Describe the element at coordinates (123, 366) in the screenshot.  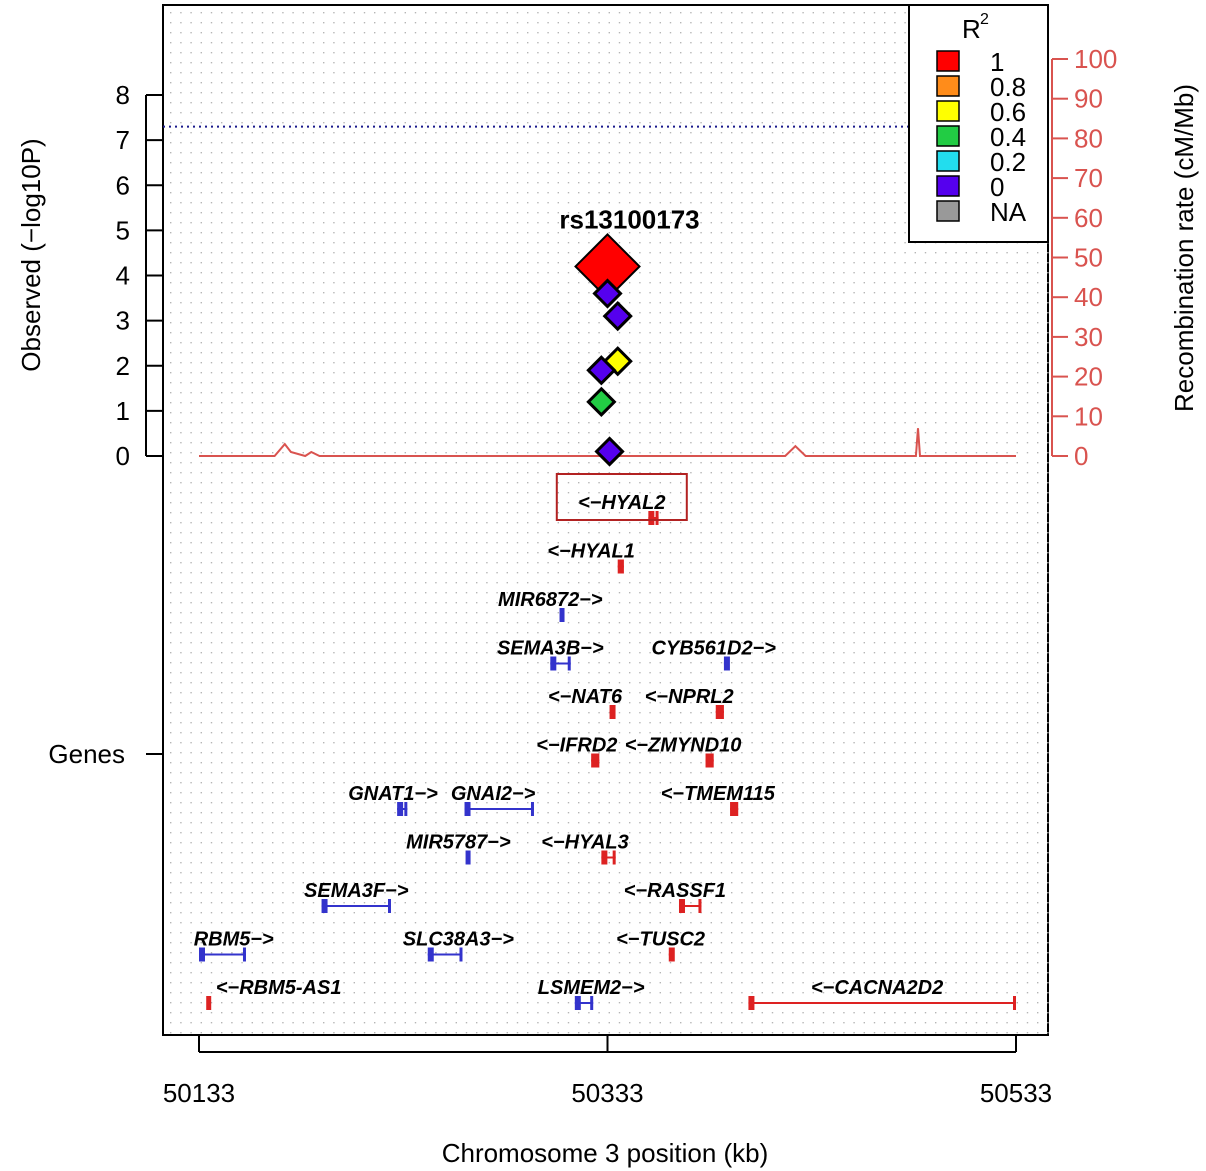
I see `left-y-tick-label: 2` at that location.